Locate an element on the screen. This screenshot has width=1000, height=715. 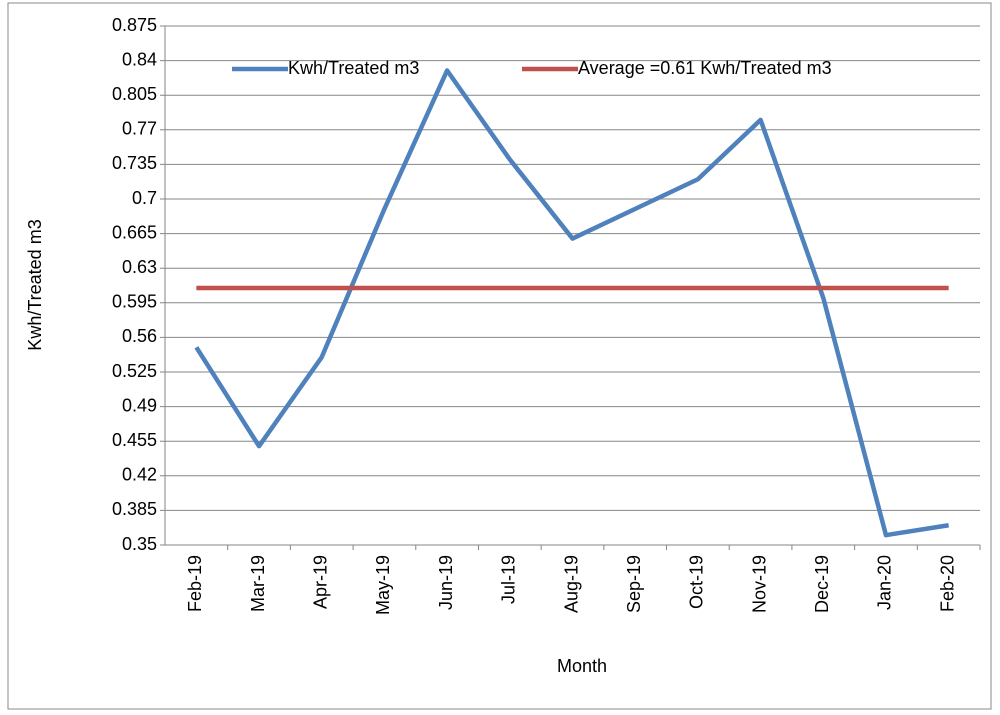
y-axis-title: Kwh/Treated m3 is located at coordinates (35, 284).